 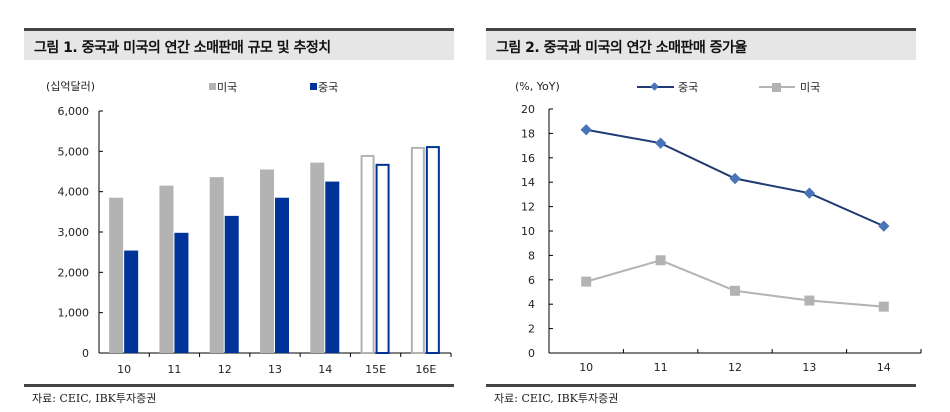 I want to click on x-tick-label: 10, so click(x=124, y=369).